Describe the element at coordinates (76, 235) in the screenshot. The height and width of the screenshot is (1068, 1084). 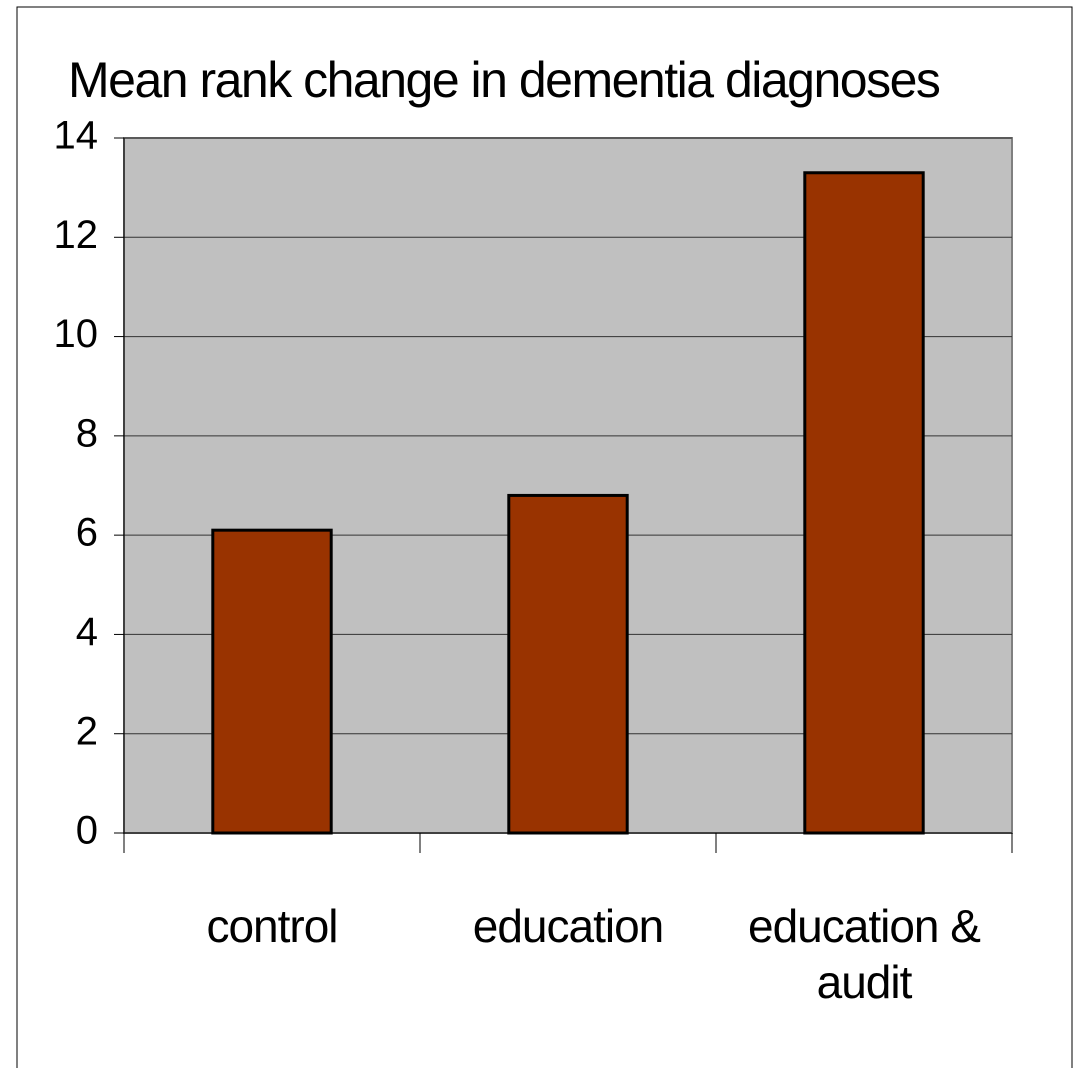
I see `y-tick-label: 12` at that location.